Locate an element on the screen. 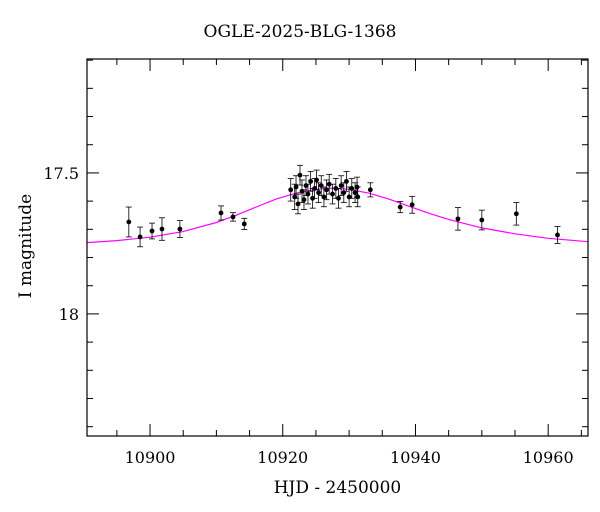  x-tick-label: 10920 is located at coordinates (282, 457).